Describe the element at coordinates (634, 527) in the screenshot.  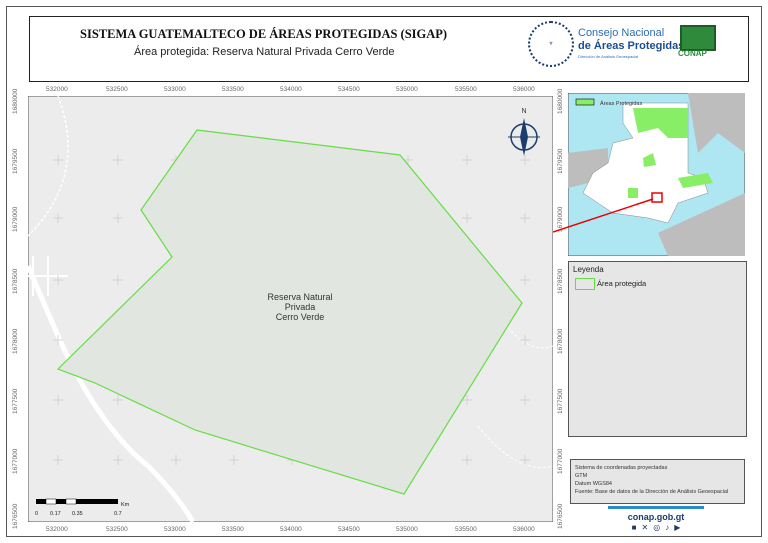
I see `facebook-icon: ■` at that location.